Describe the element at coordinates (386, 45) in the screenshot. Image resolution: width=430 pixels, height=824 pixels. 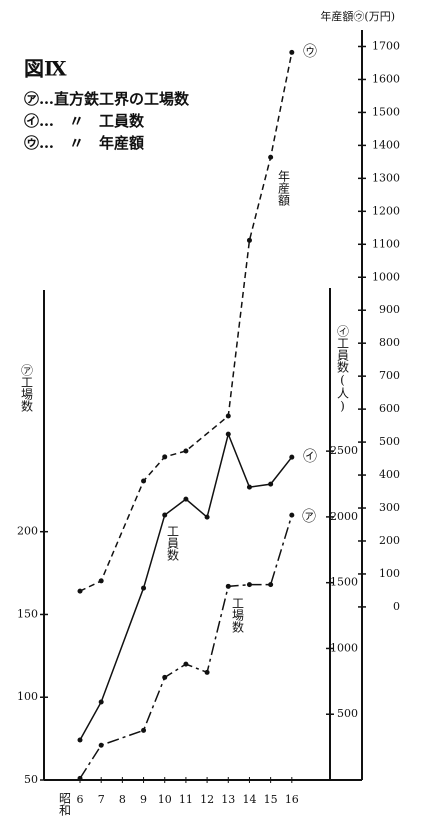
I see `y-tick-label: 1700` at that location.